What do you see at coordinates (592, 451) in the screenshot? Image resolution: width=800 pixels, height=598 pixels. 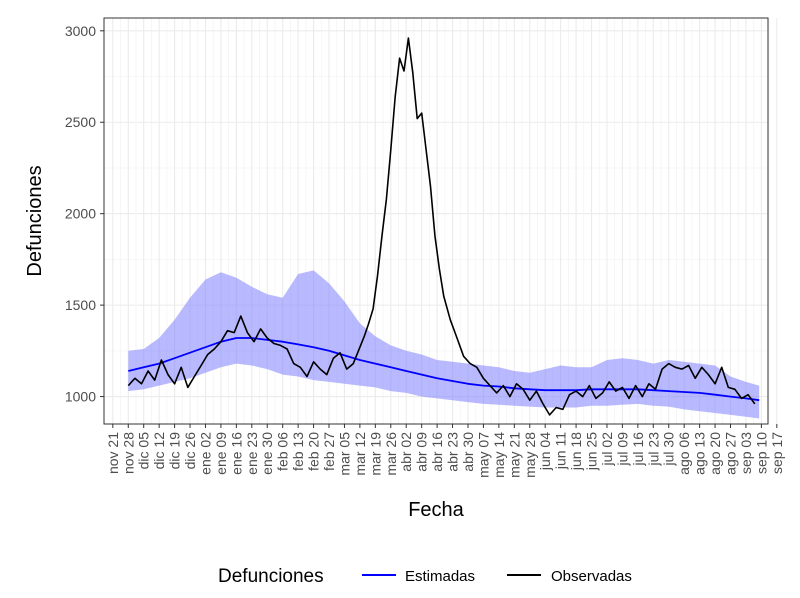 I see `x-tick-label: jun 25` at bounding box center [592, 451].